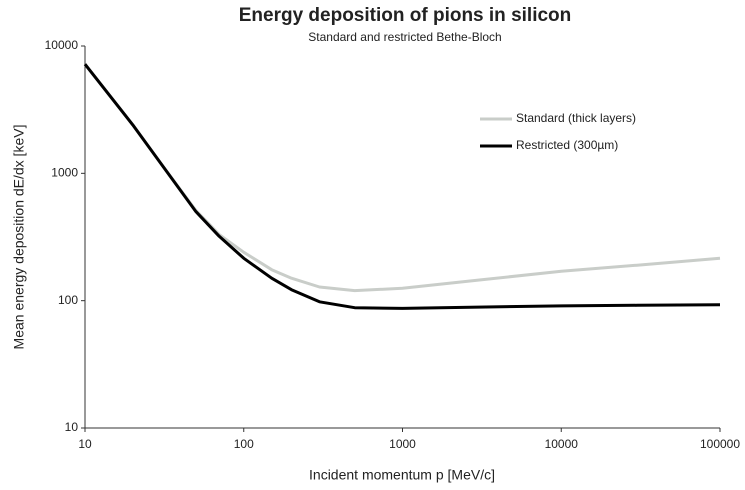 This screenshot has height=490, width=745. I want to click on legend-label: Standard (thick layers), so click(576, 118).